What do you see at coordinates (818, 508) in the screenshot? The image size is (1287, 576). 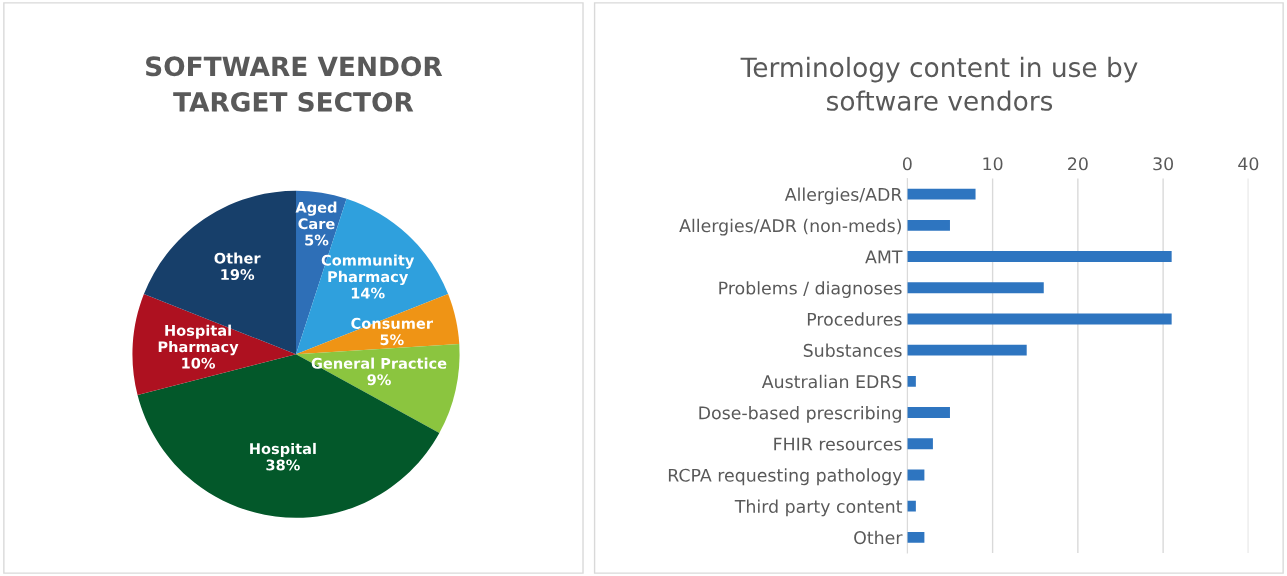 I see `y-tick-label: Third party content` at bounding box center [818, 508].